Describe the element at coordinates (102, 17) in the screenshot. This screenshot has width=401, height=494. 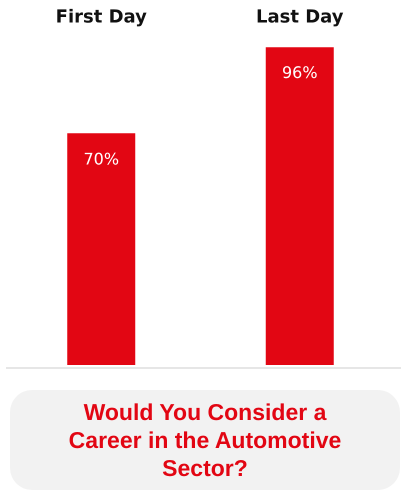
I see `x-tick-label: First Day` at that location.